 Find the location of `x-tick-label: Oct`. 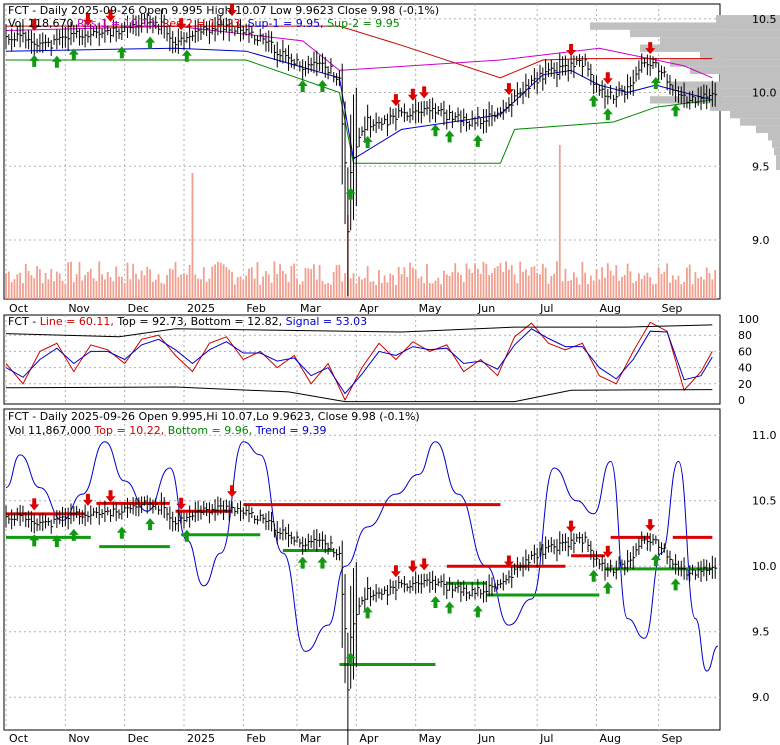

x-tick-label: Oct is located at coordinates (19, 738).